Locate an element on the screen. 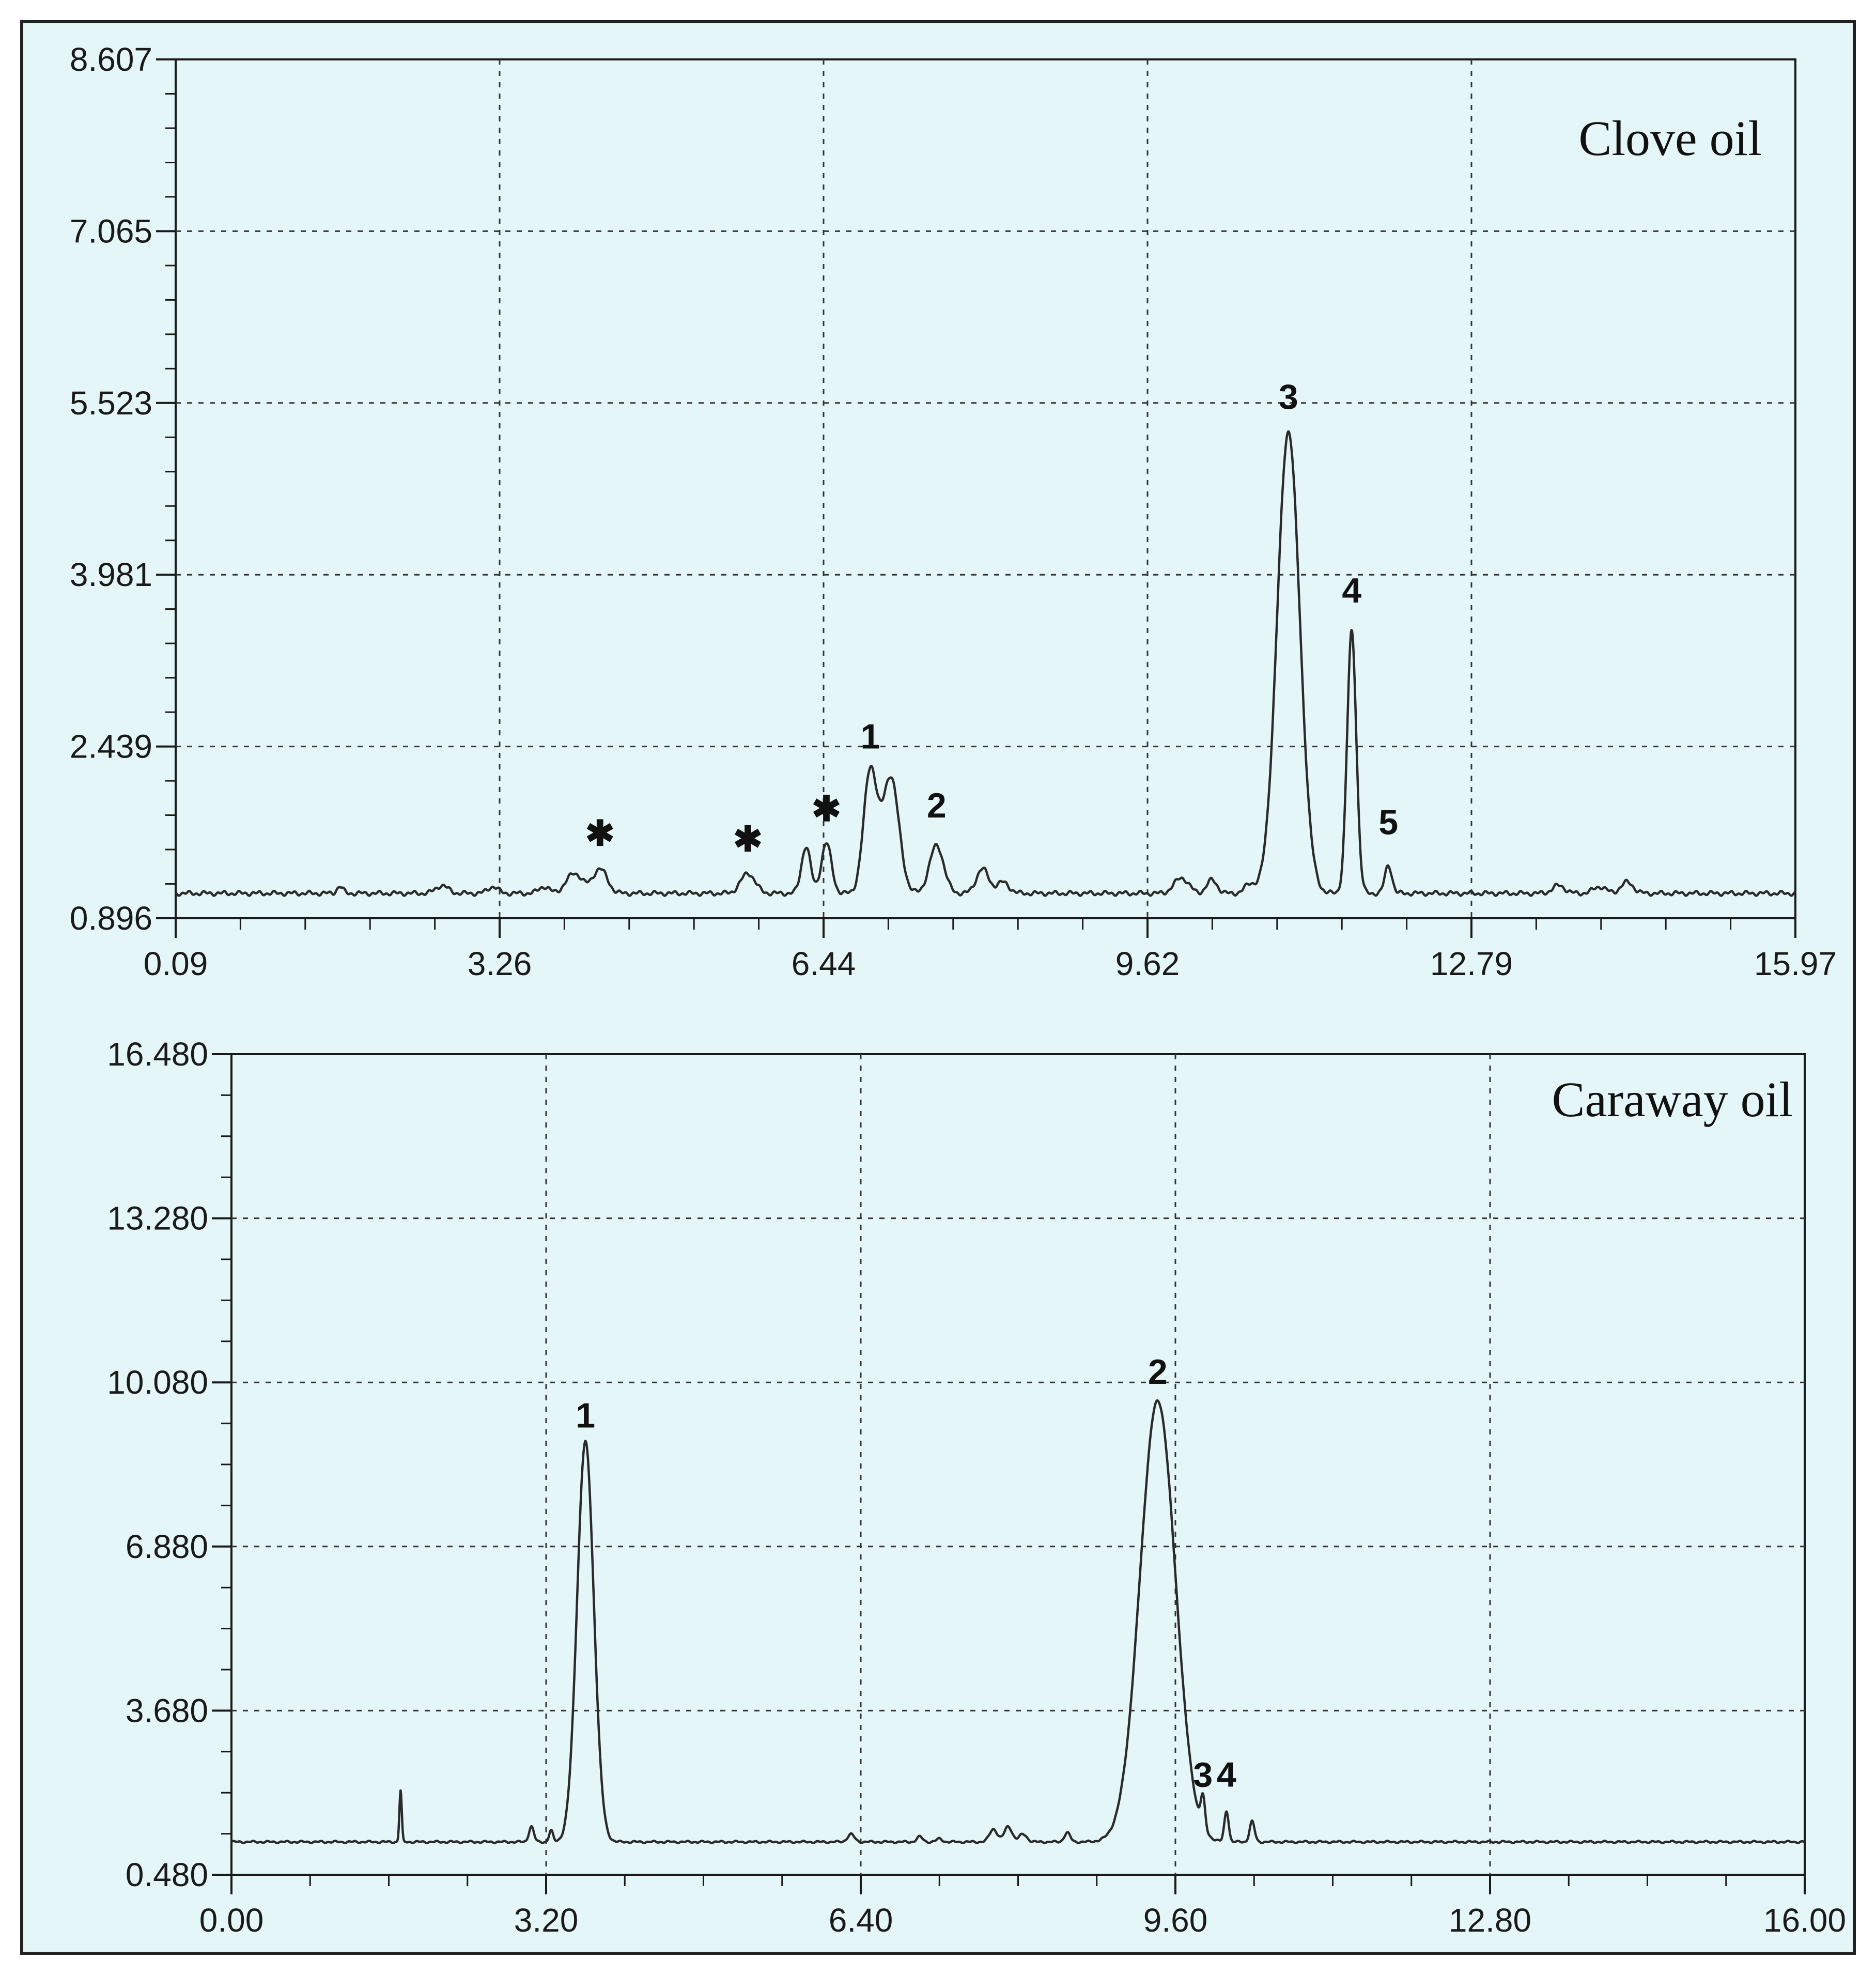  x-axis-tick-label: 6.40 is located at coordinates (861, 1921).